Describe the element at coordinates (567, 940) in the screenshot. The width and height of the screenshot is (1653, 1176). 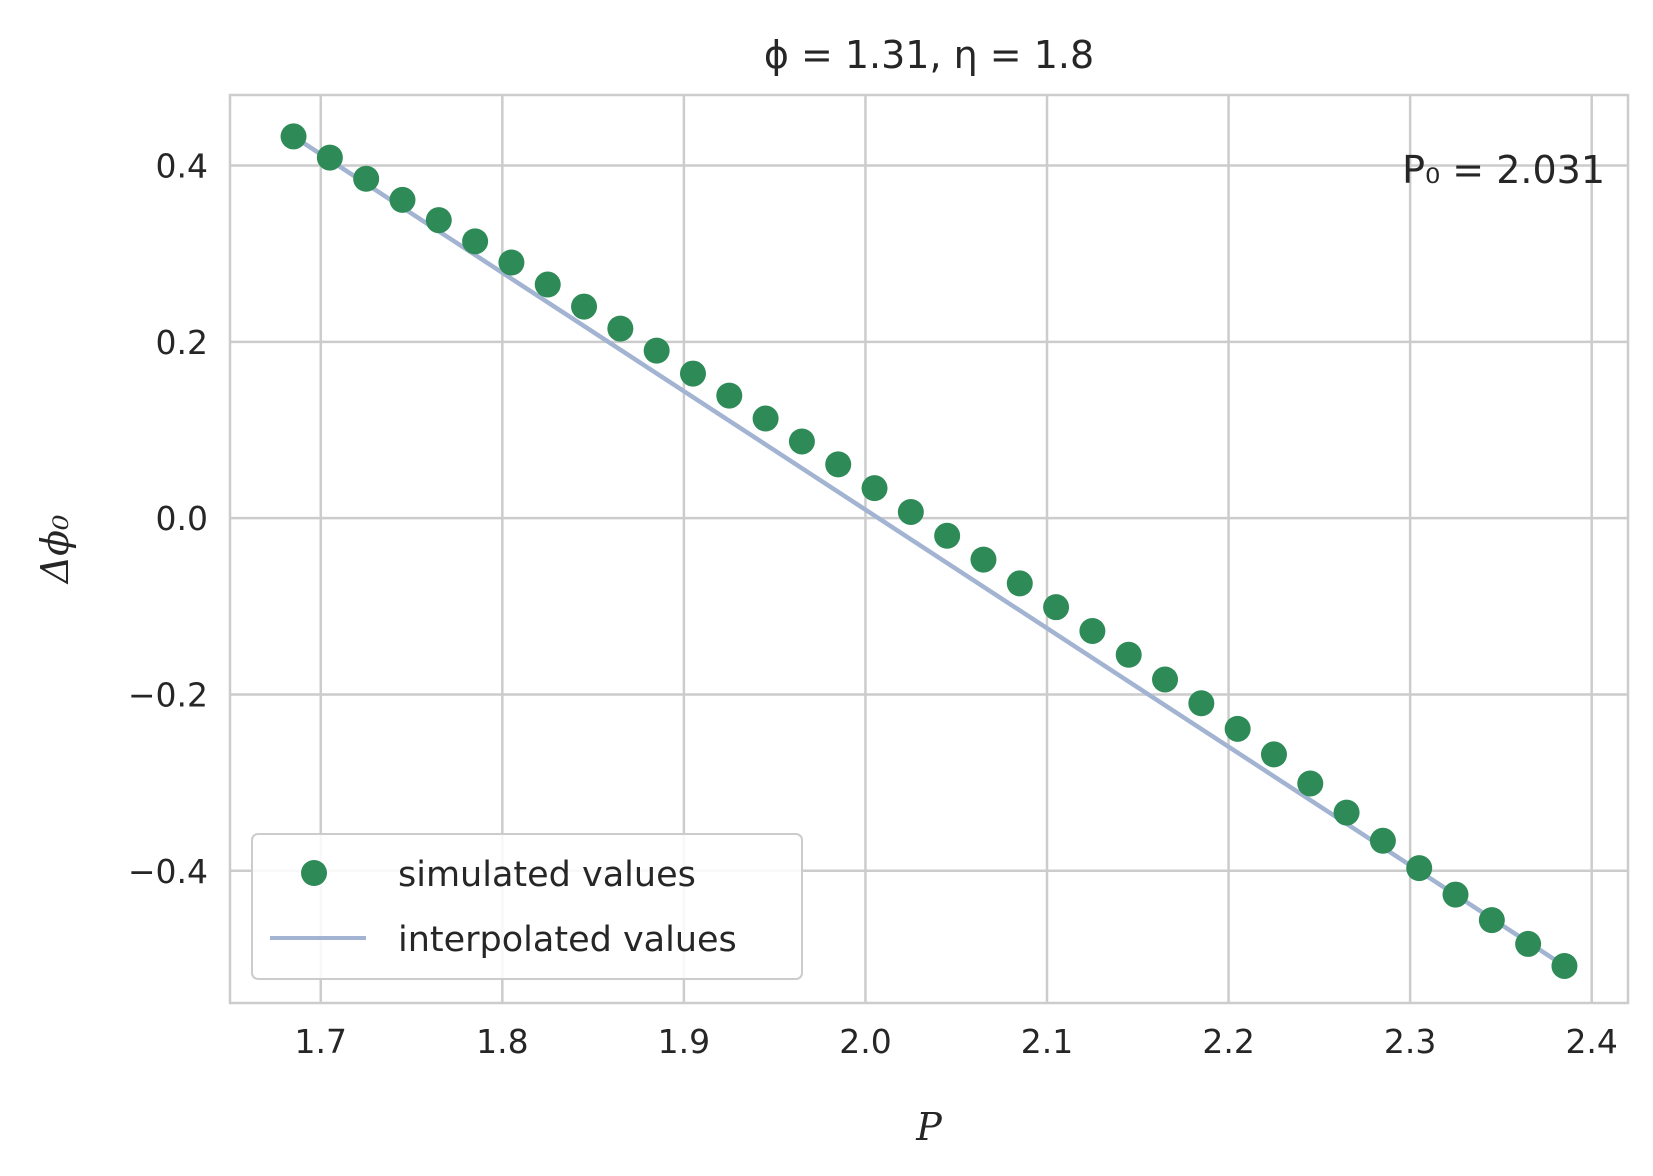
I see `legend-label-interpolated: interpolated values` at that location.